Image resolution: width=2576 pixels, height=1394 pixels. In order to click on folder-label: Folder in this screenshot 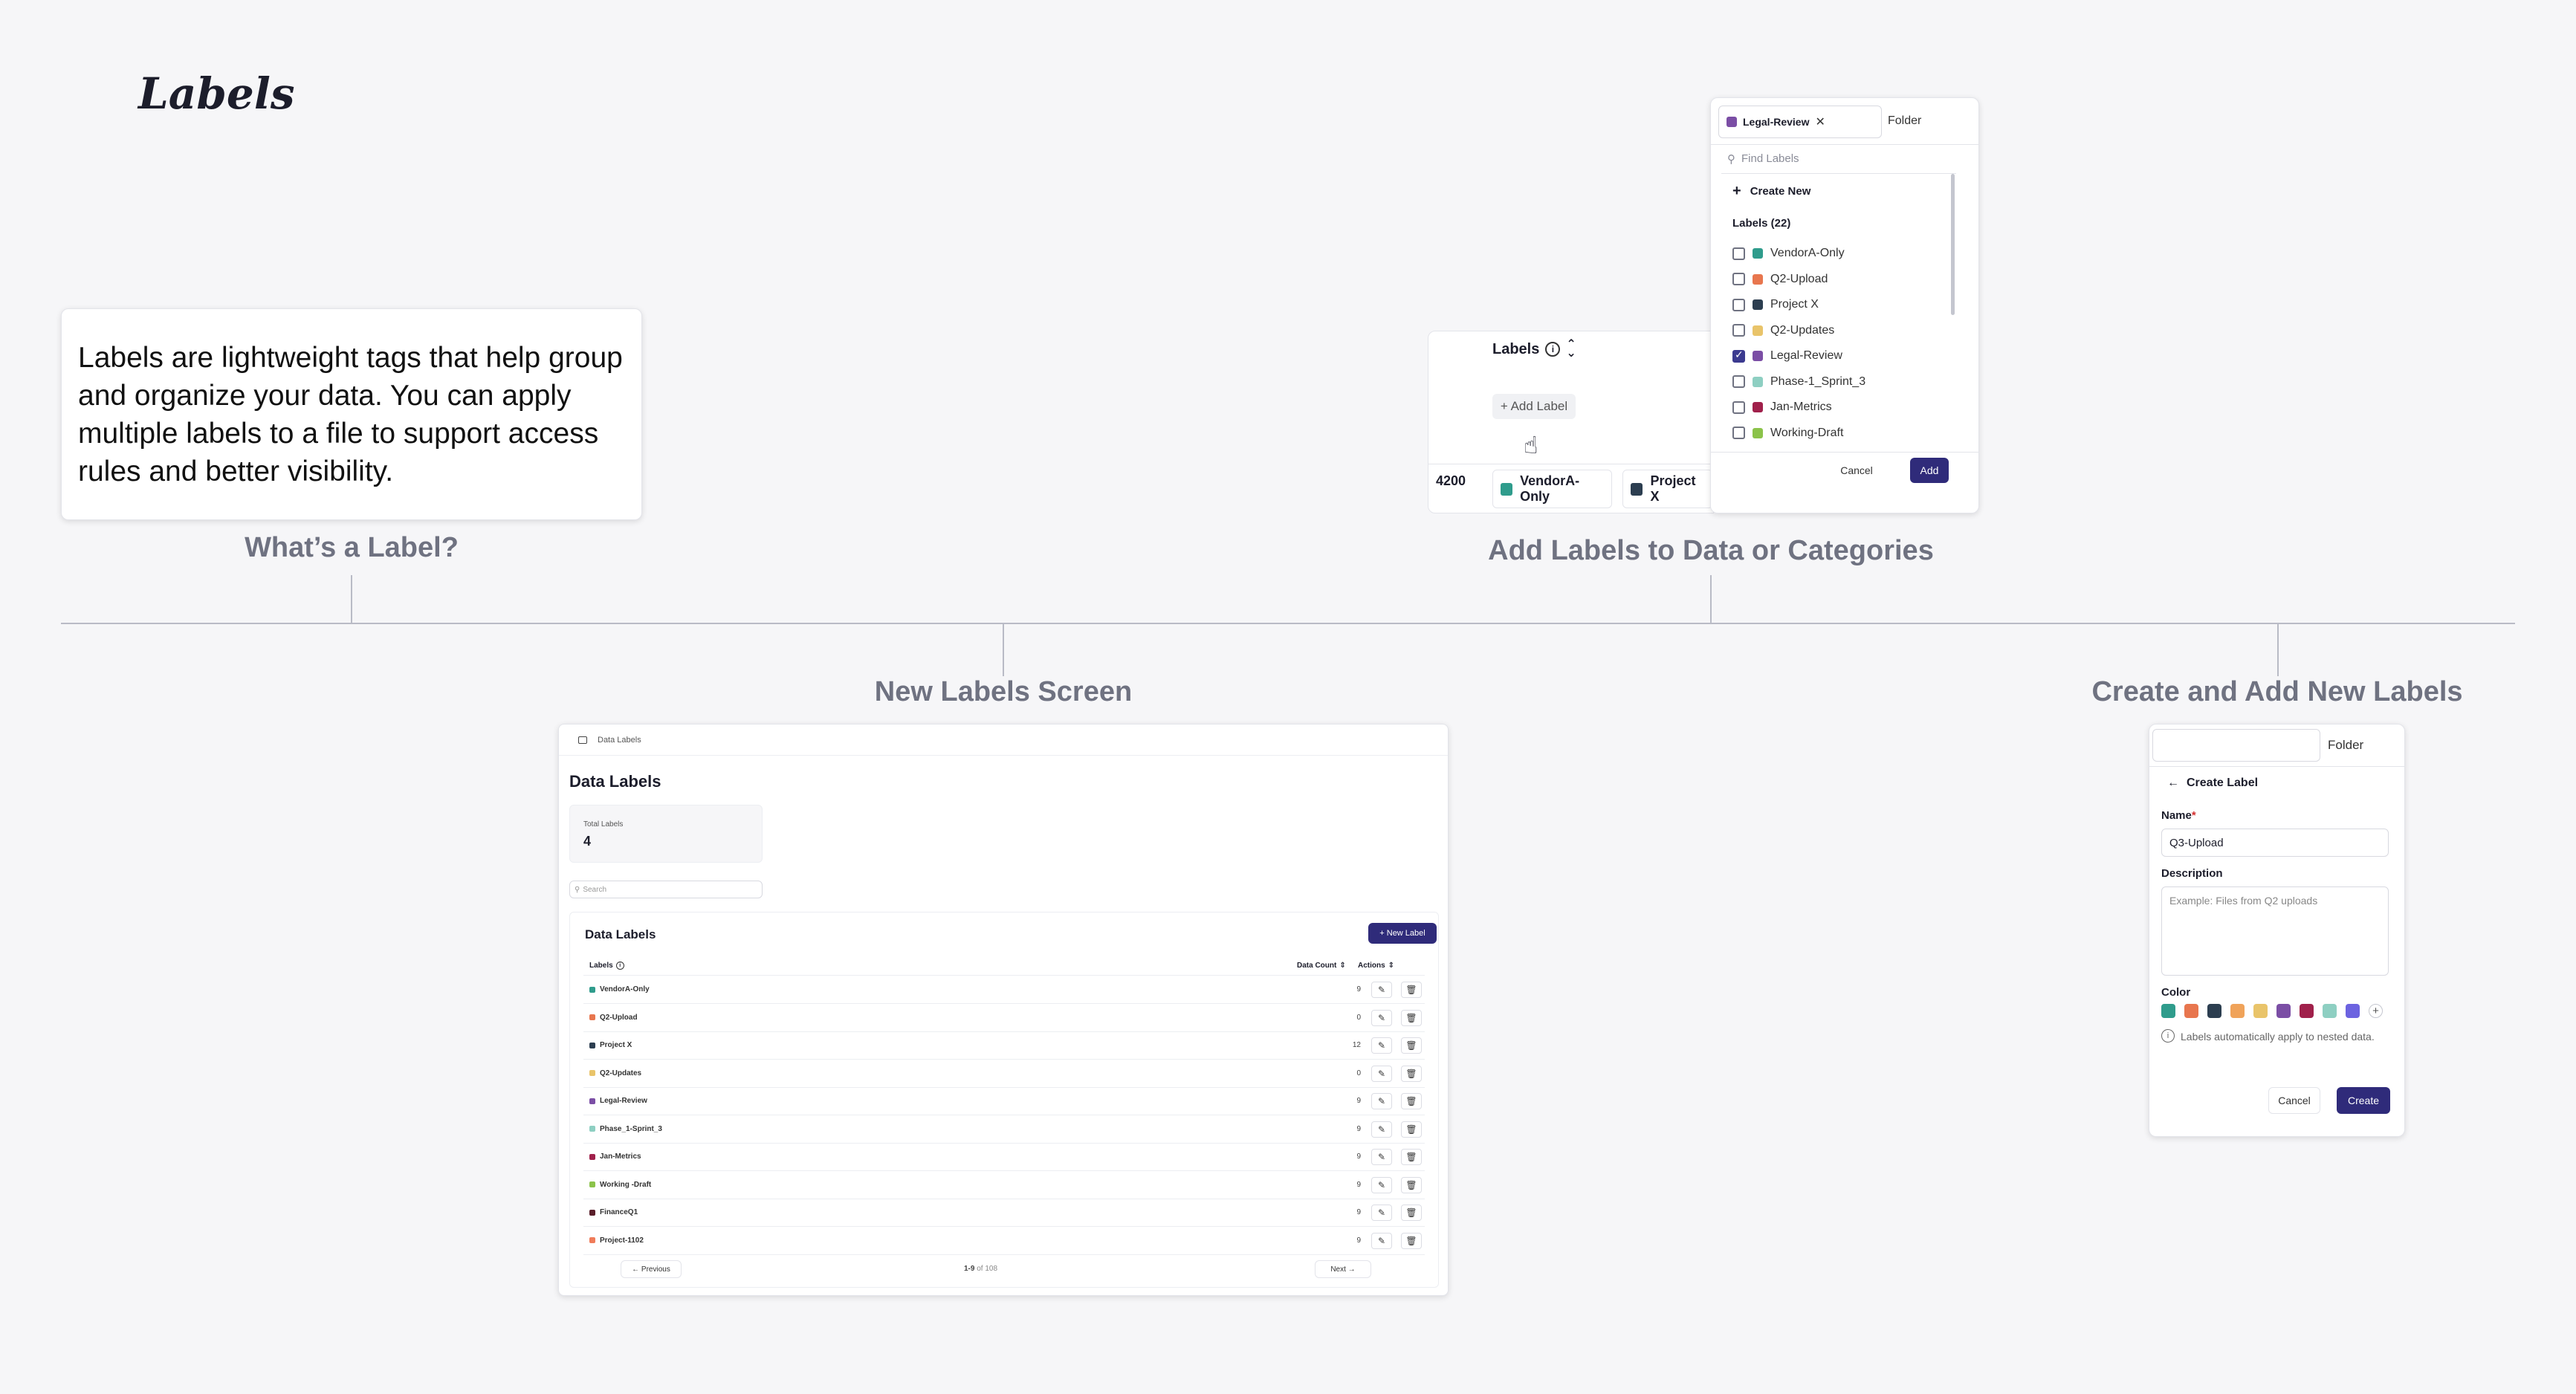, I will do `click(2346, 745)`.